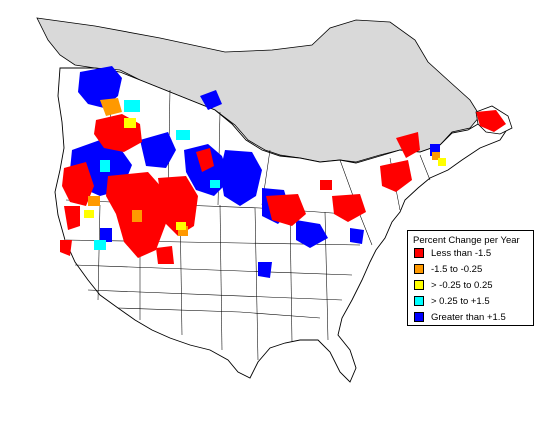  Describe the element at coordinates (462, 285) in the screenshot. I see `legend-label: > -0.25 to 0.25` at that location.